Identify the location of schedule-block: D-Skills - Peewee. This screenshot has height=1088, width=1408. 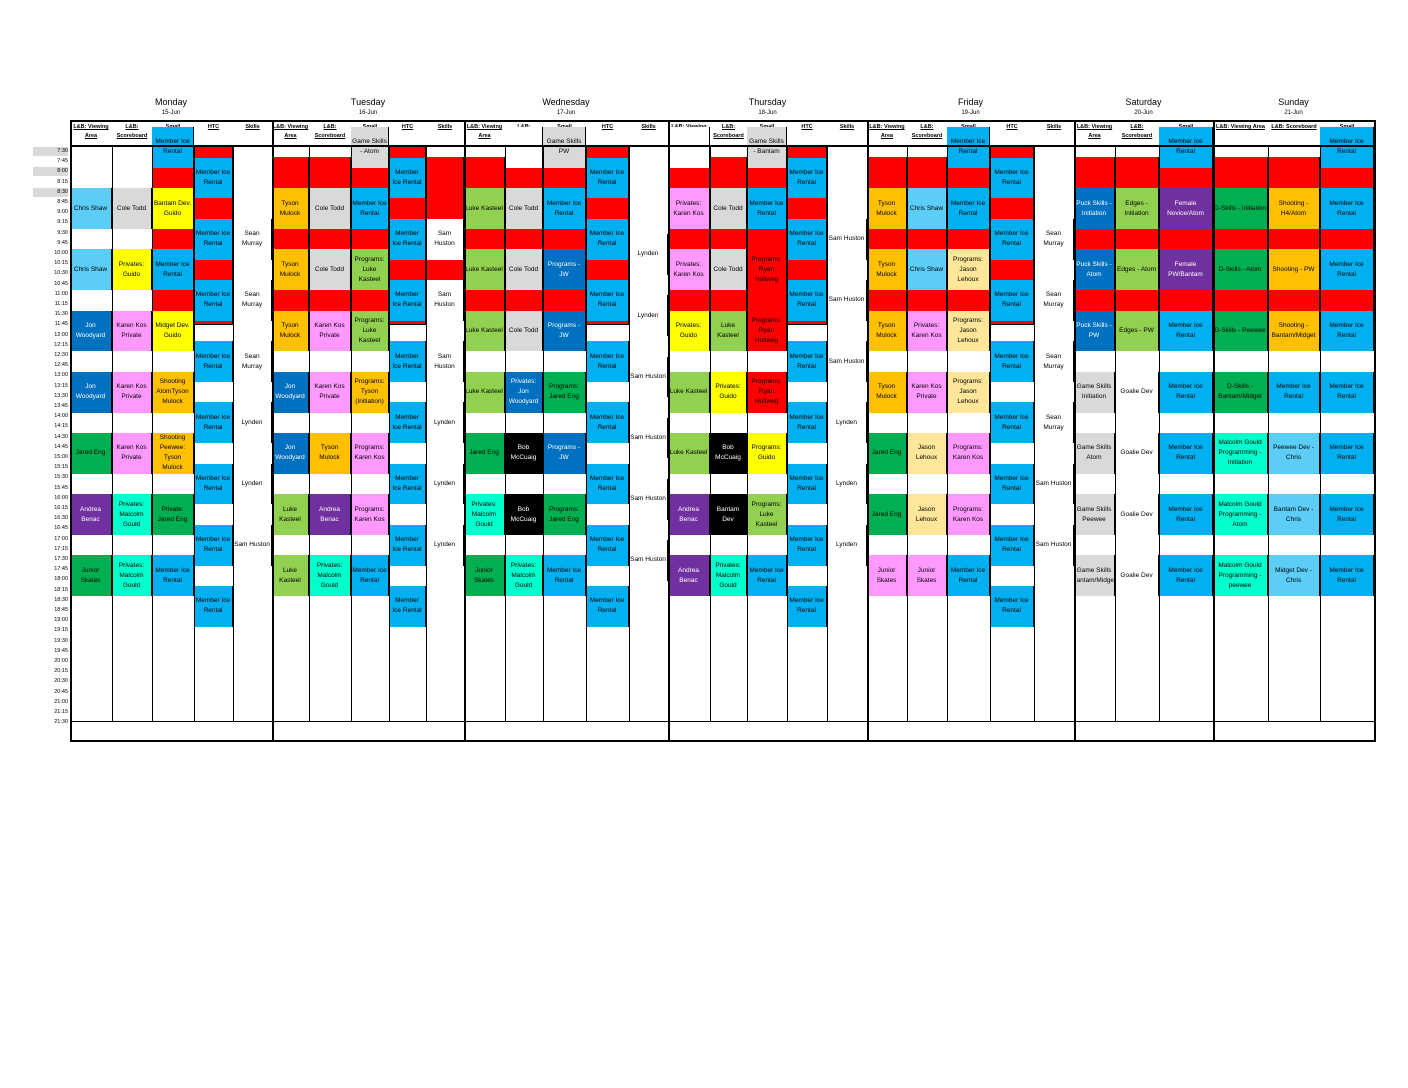
(1240, 331).